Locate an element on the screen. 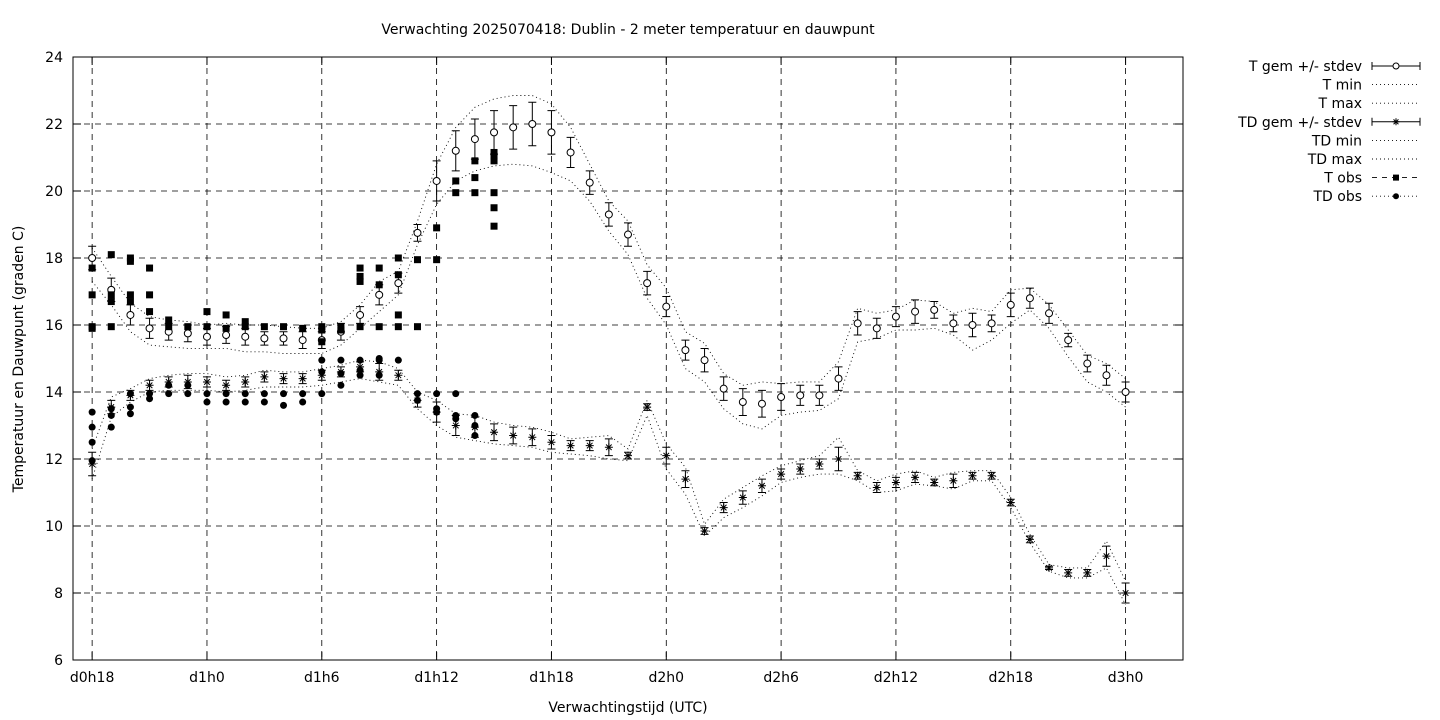  legend-item: T min is located at coordinates (1371, 86).